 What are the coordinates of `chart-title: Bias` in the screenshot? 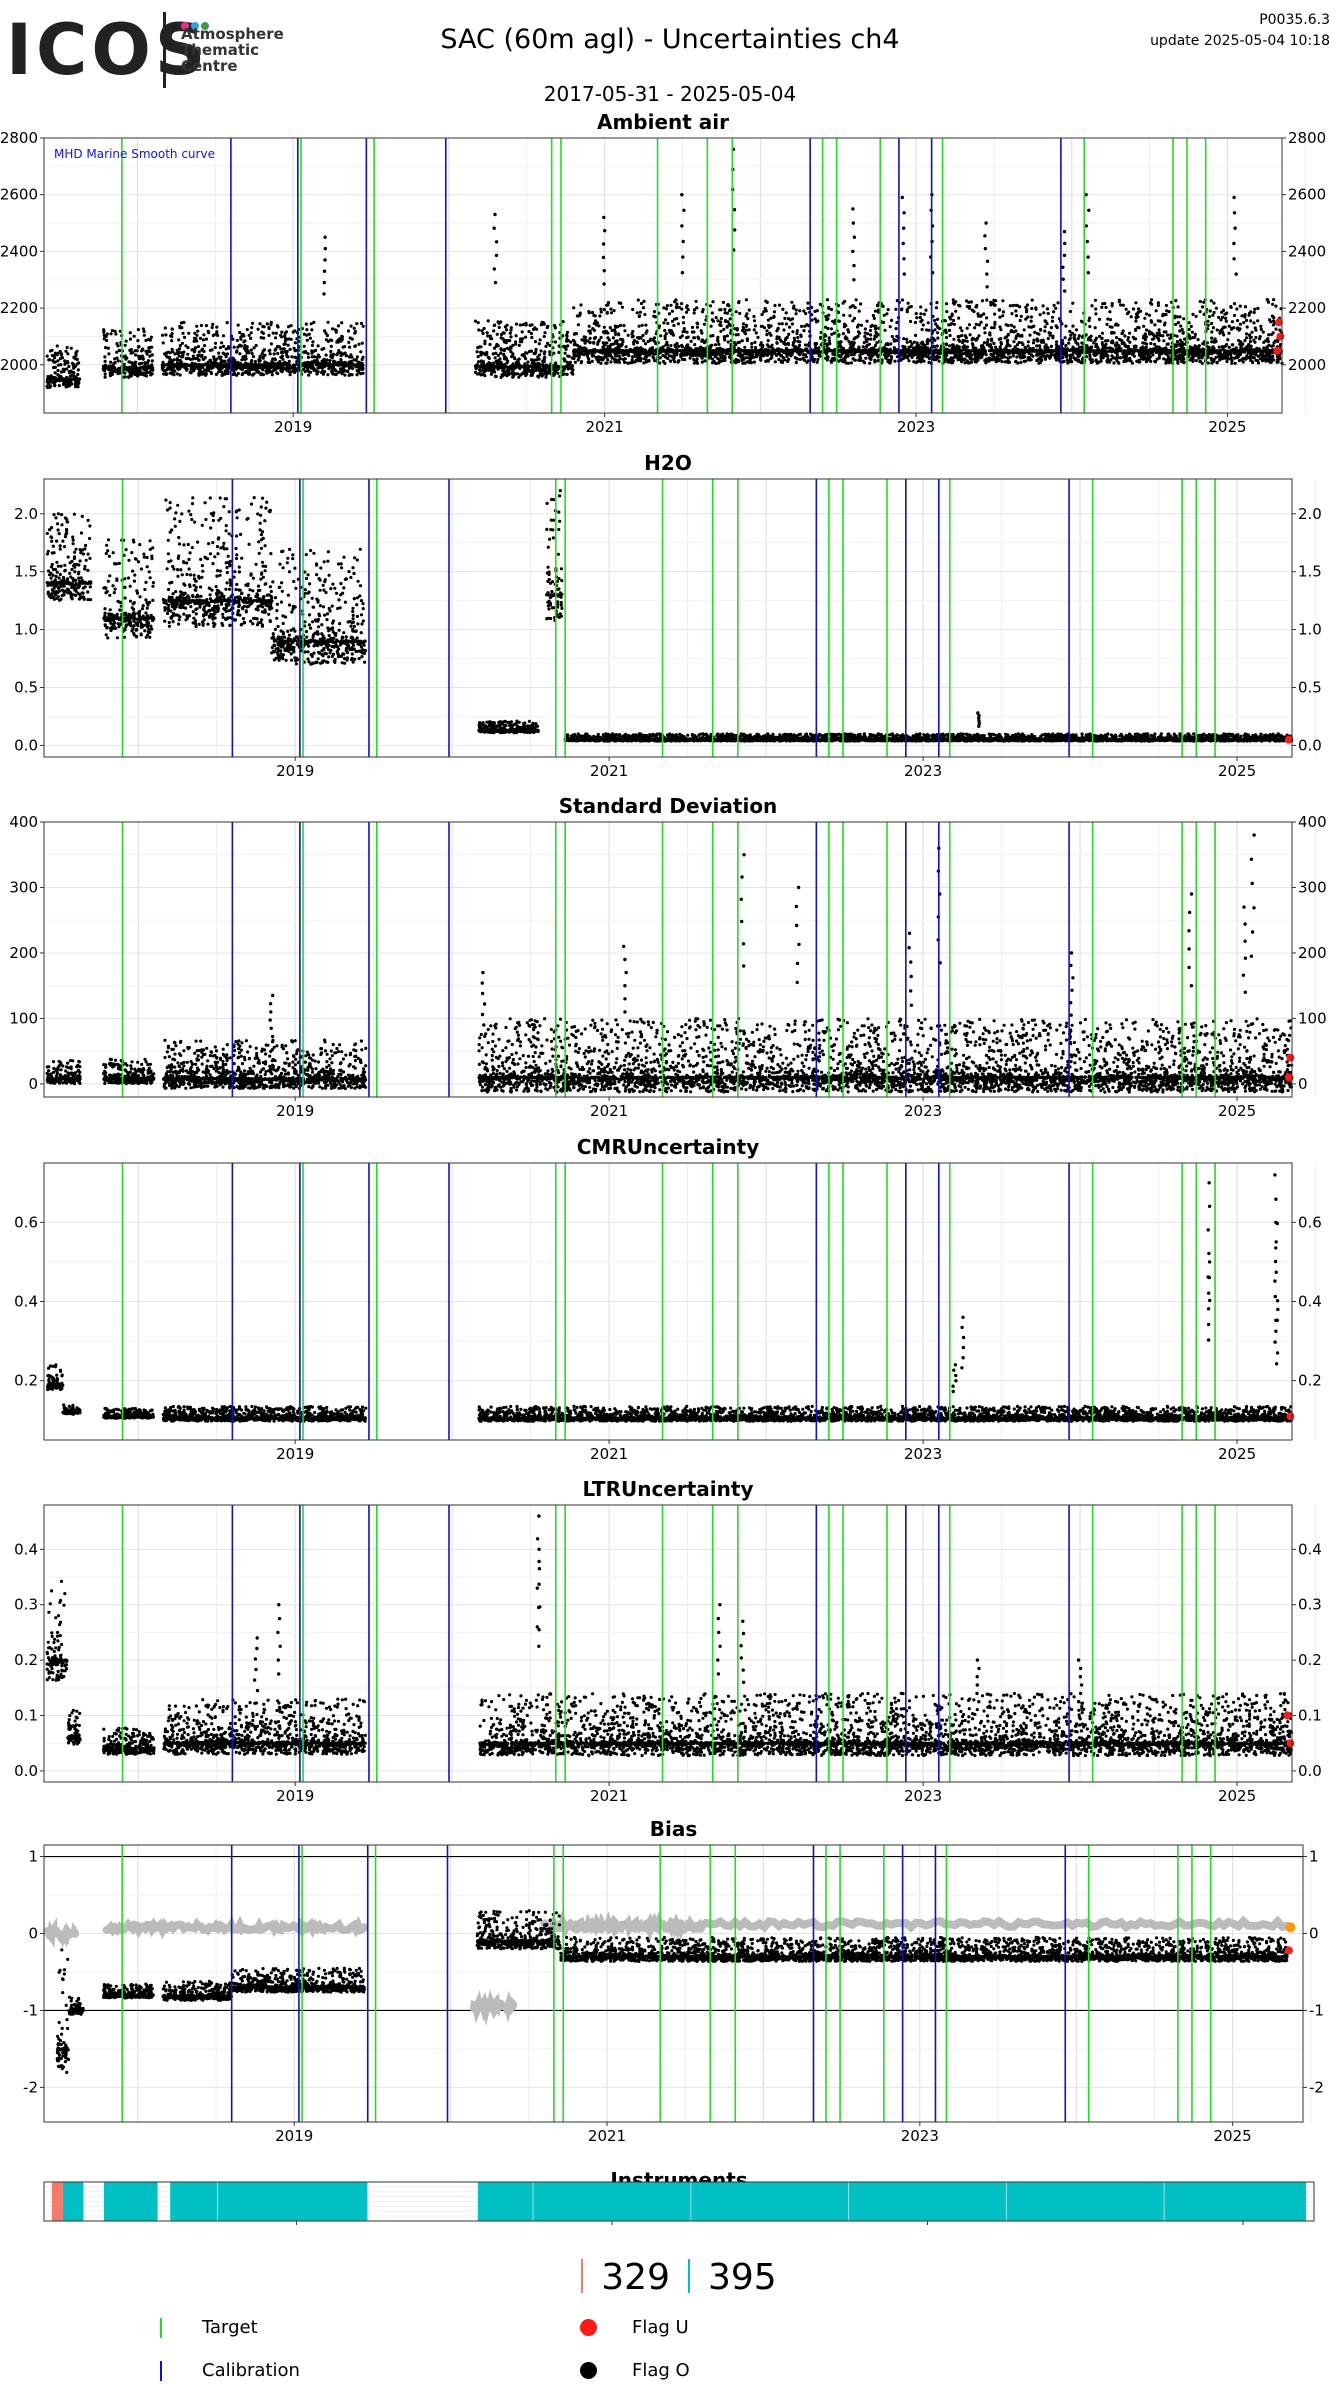 It's located at (674, 1829).